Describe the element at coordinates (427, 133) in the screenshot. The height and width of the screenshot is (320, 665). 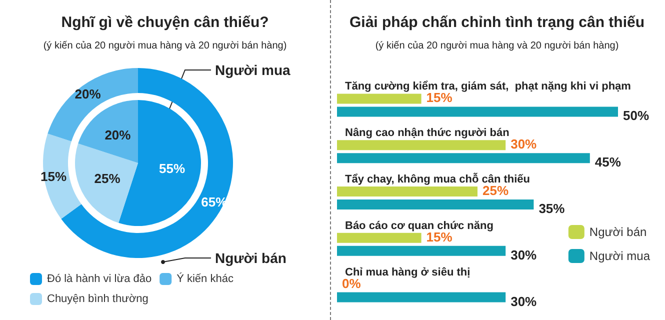
I see `y-tick-label: Nâng cao nhận thức người bán` at that location.